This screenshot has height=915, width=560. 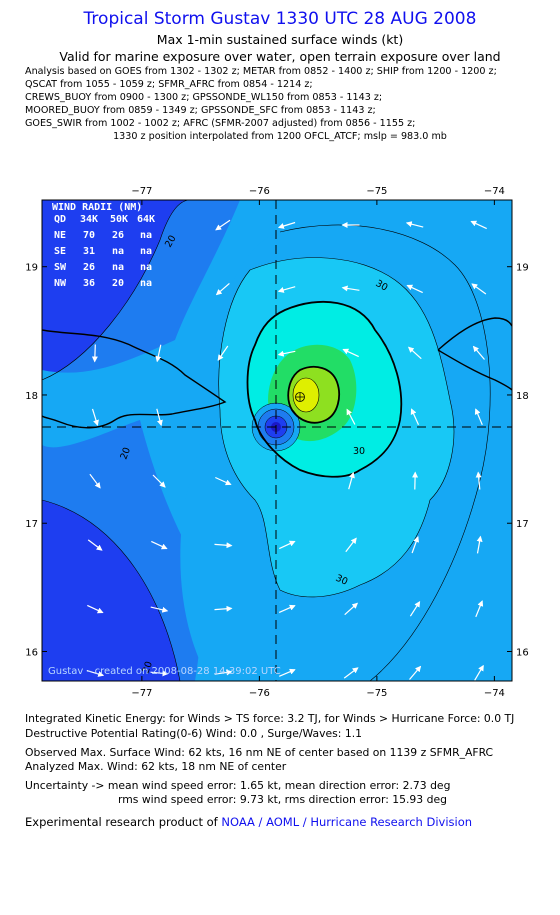 What do you see at coordinates (522, 524) in the screenshot?
I see `lat-label-right: 17` at bounding box center [522, 524].